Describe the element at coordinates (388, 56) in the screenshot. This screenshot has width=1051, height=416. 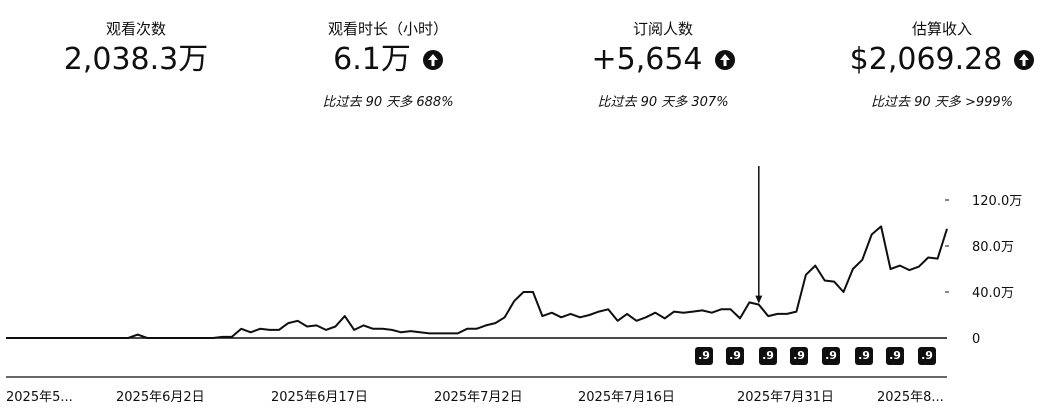
I see `metric-watch-time: 观看时长（小时） 6.1万 比过去 90 天多 688%` at that location.